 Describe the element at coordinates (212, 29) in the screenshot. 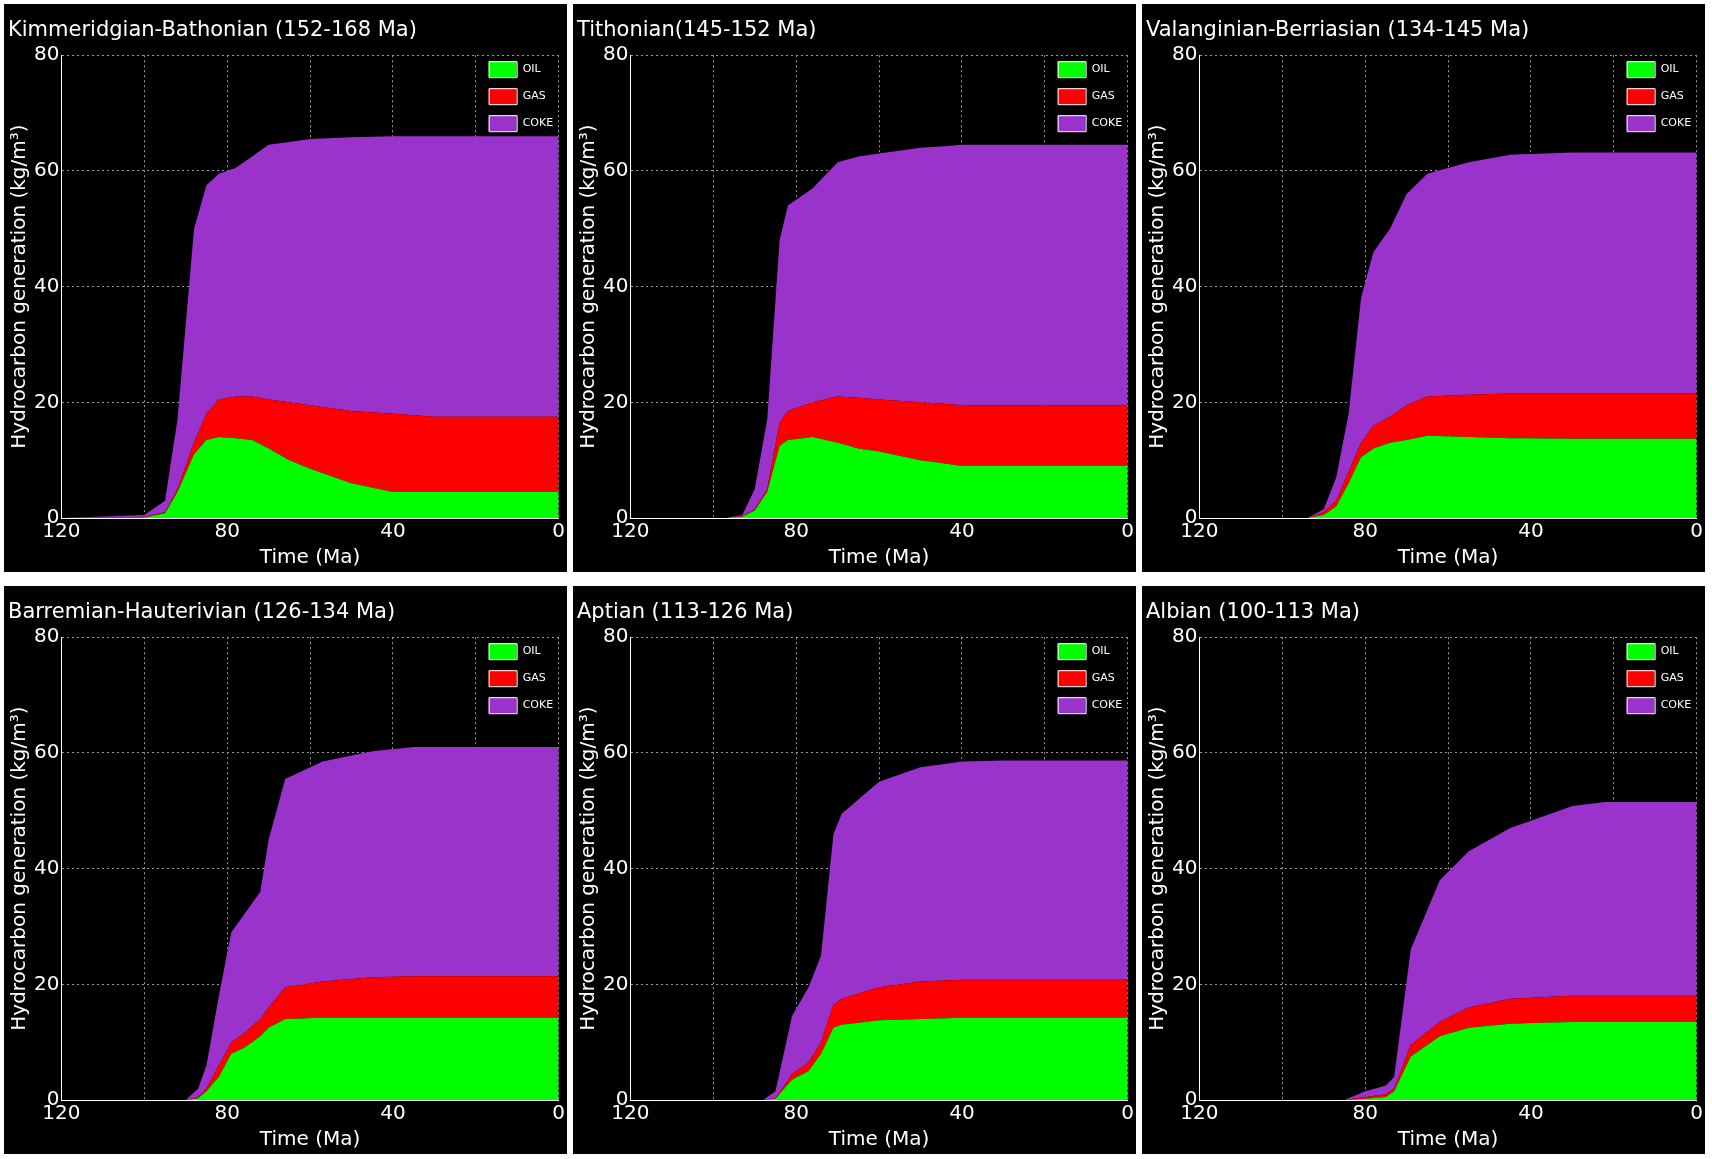

I see `chart-title: Kimmeridgian-Bathonian (152-168 Ma)` at that location.